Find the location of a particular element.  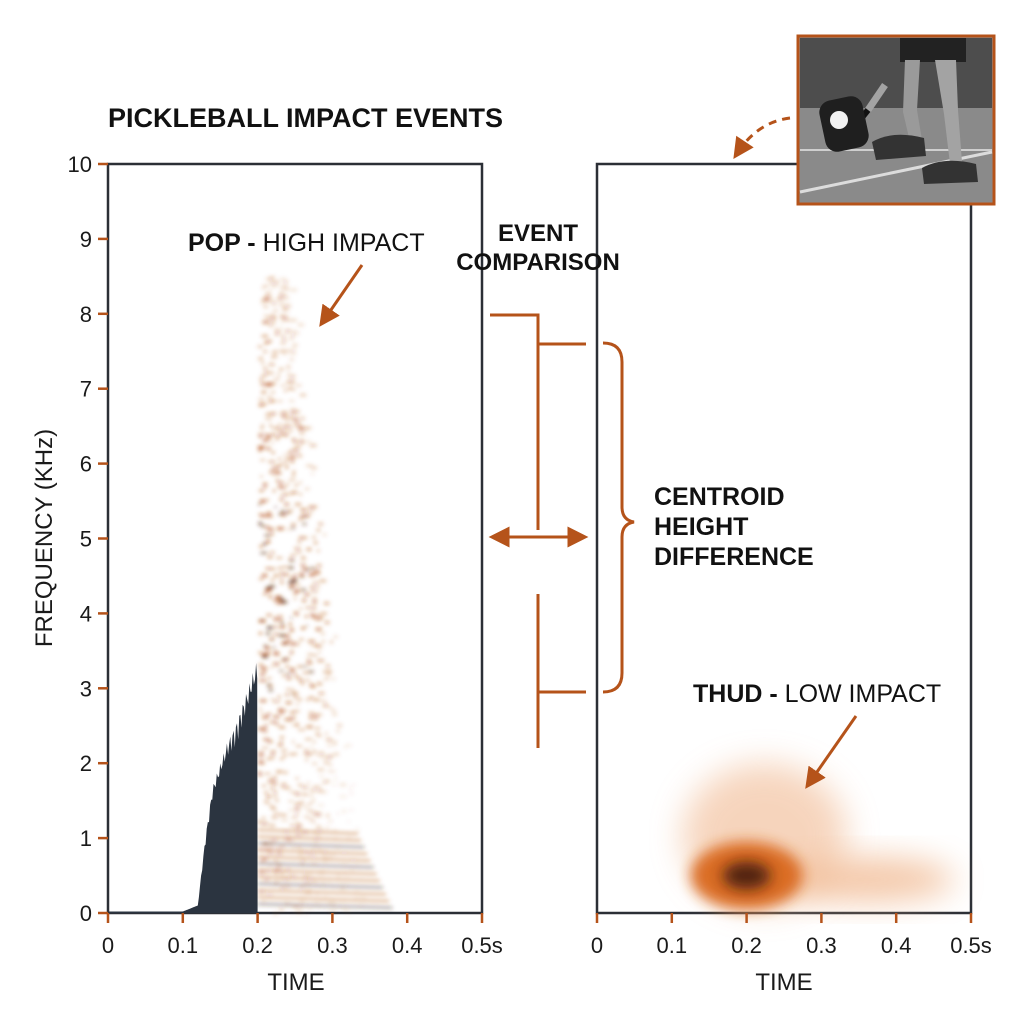

brace-label-line1: CENTROID is located at coordinates (719, 497).